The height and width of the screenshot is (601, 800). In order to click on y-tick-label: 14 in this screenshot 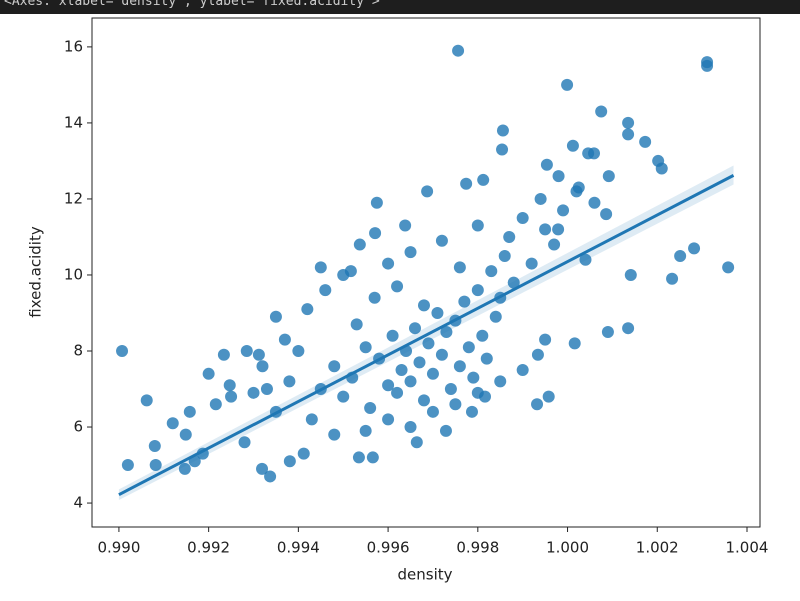, I will do `click(73, 122)`.